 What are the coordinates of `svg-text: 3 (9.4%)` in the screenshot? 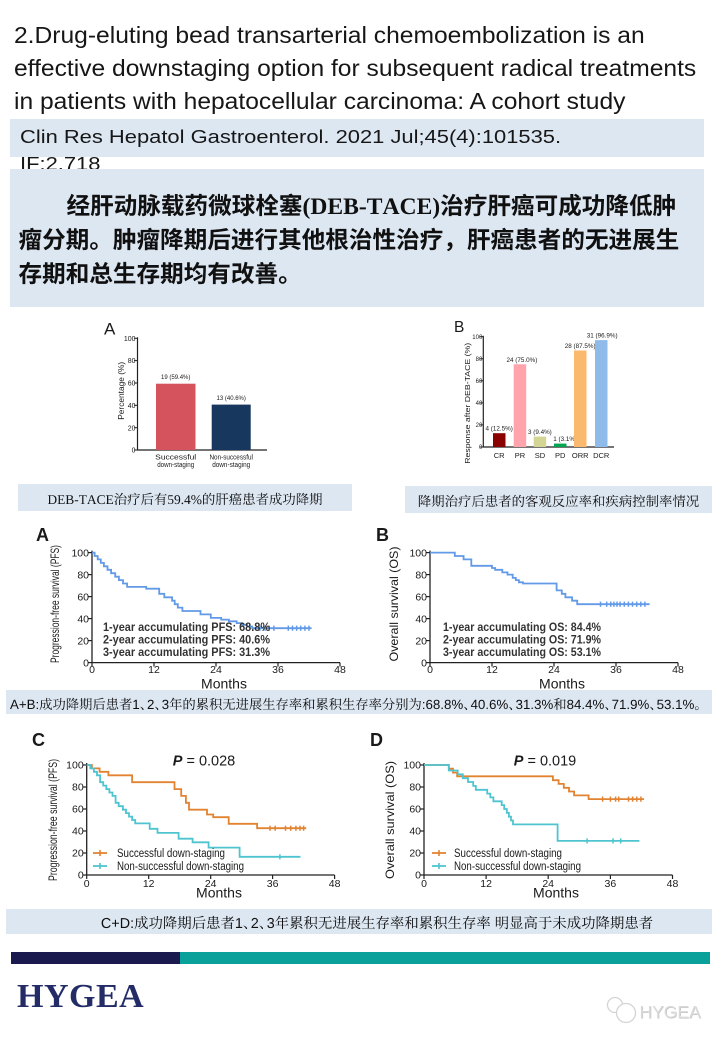 It's located at (540, 432).